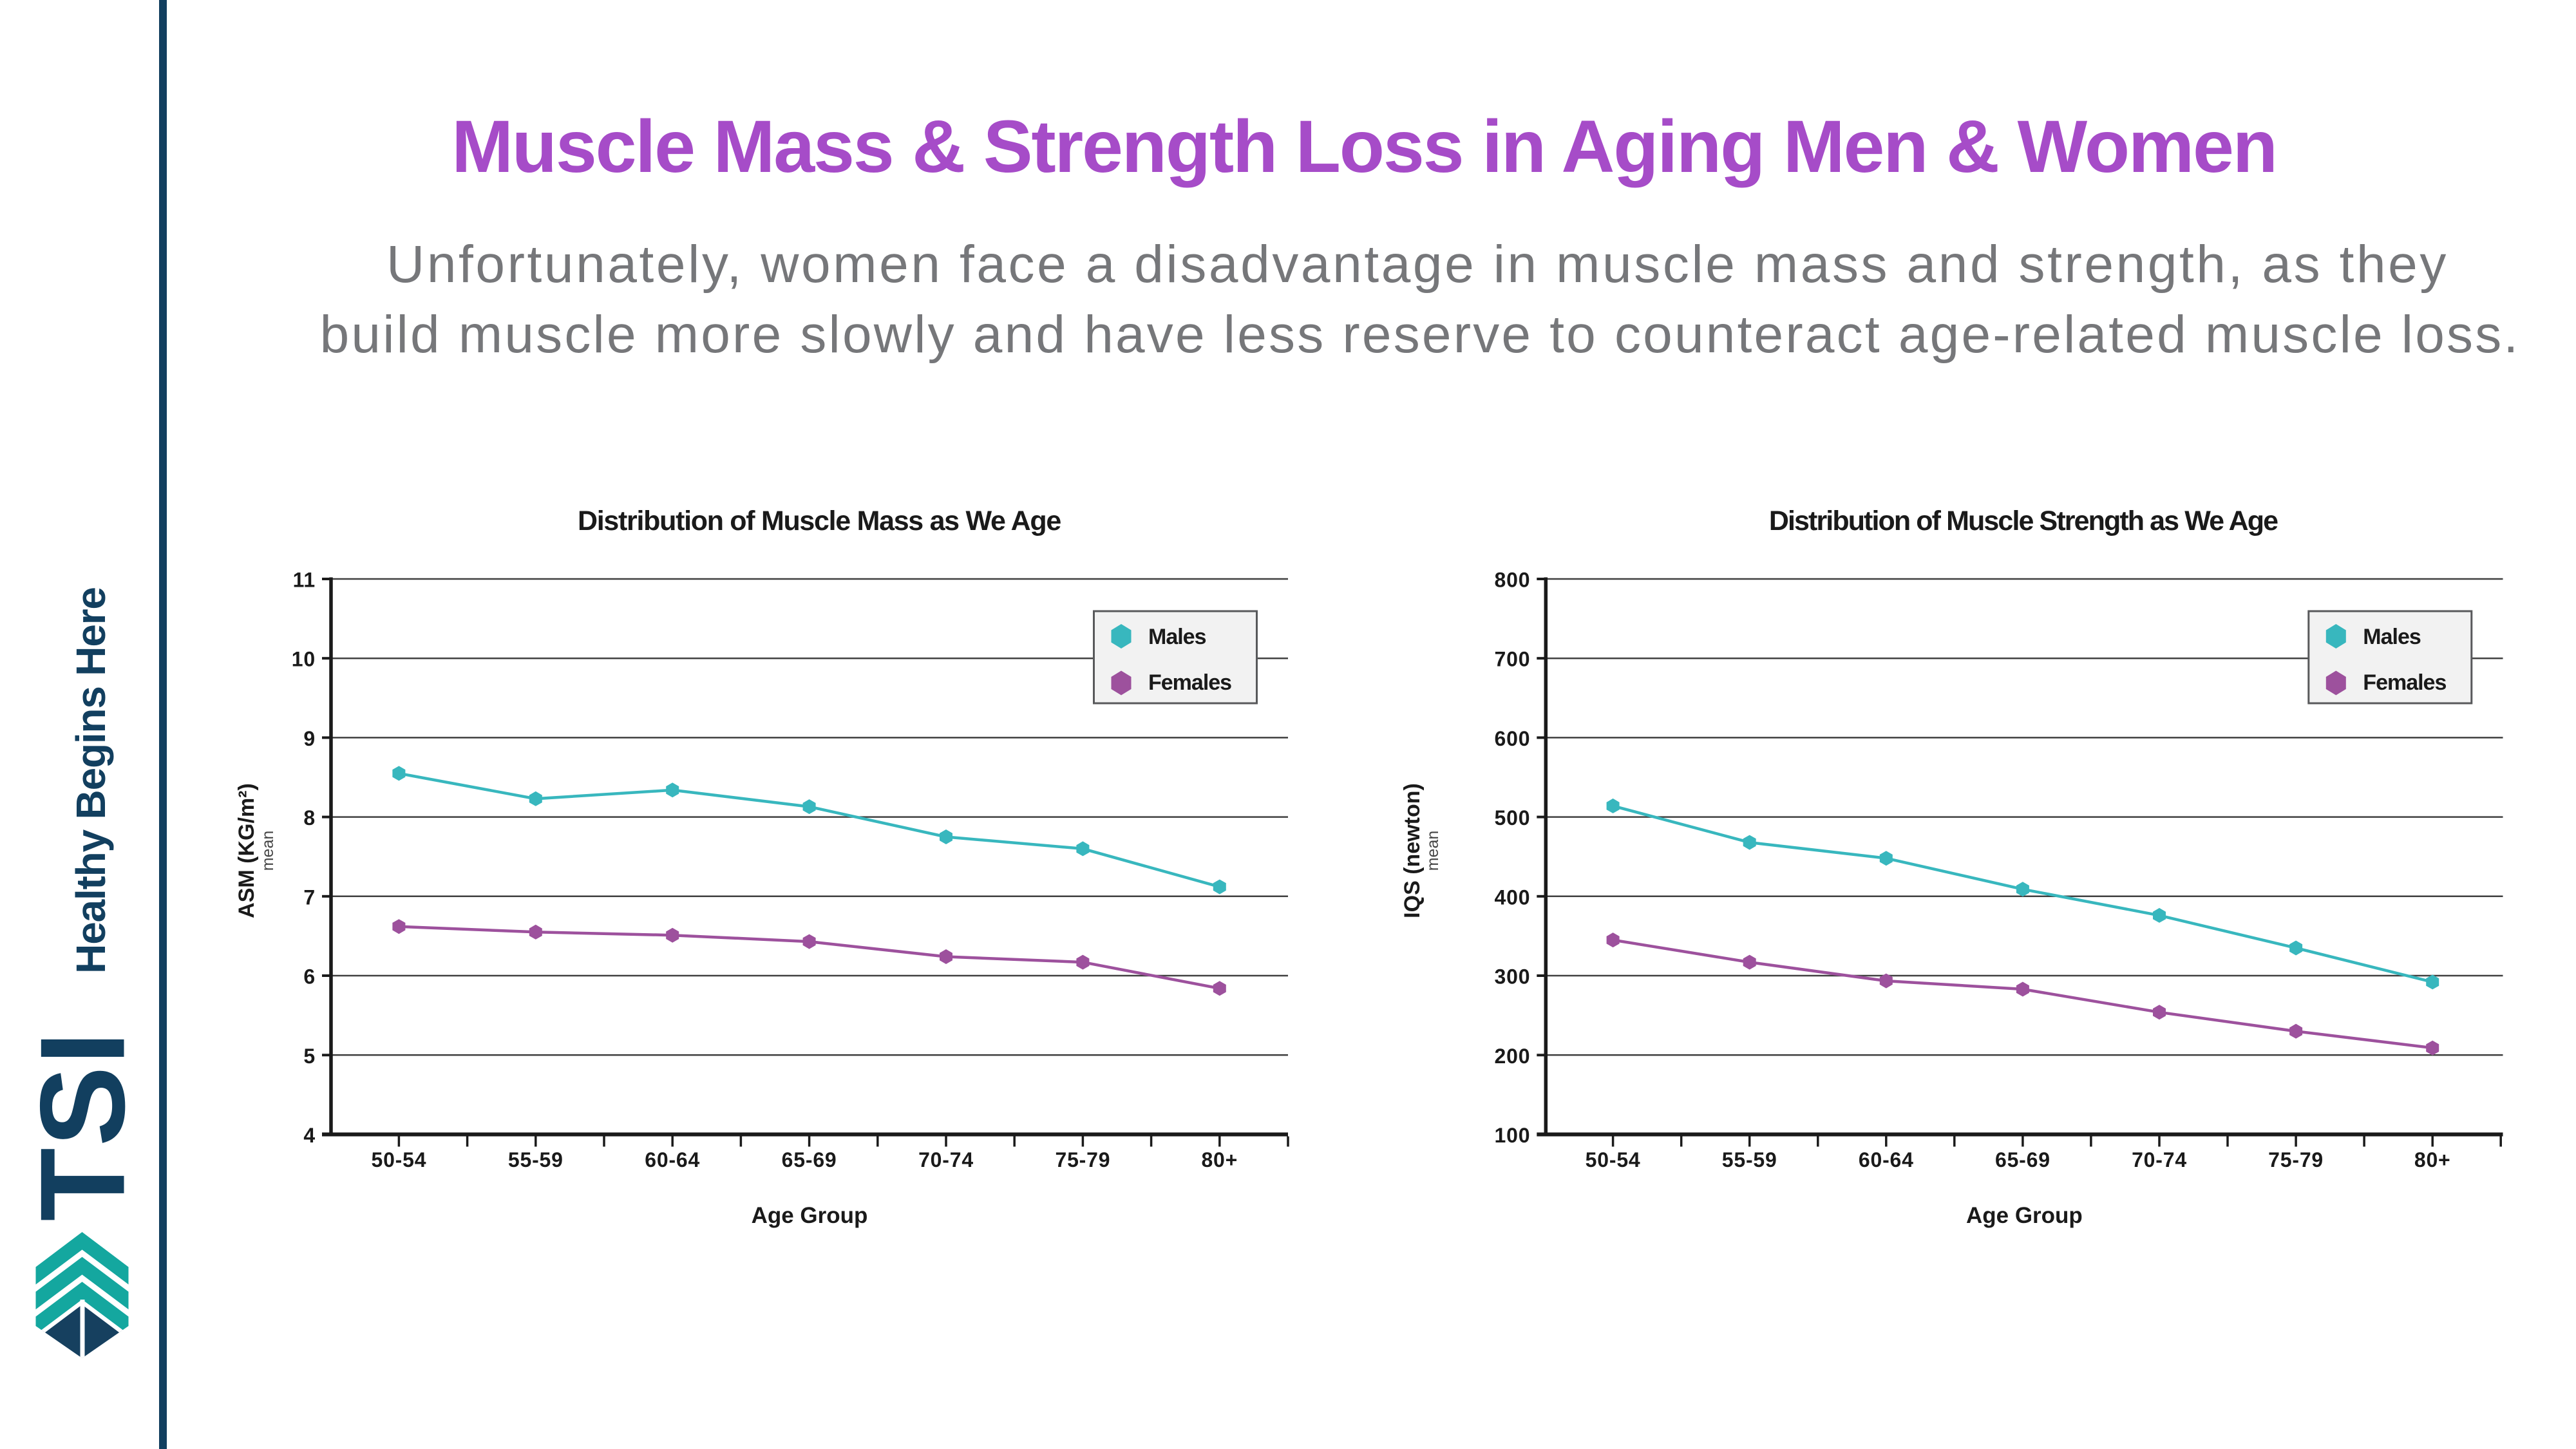  I want to click on svg-text: 4, so click(309, 1135).